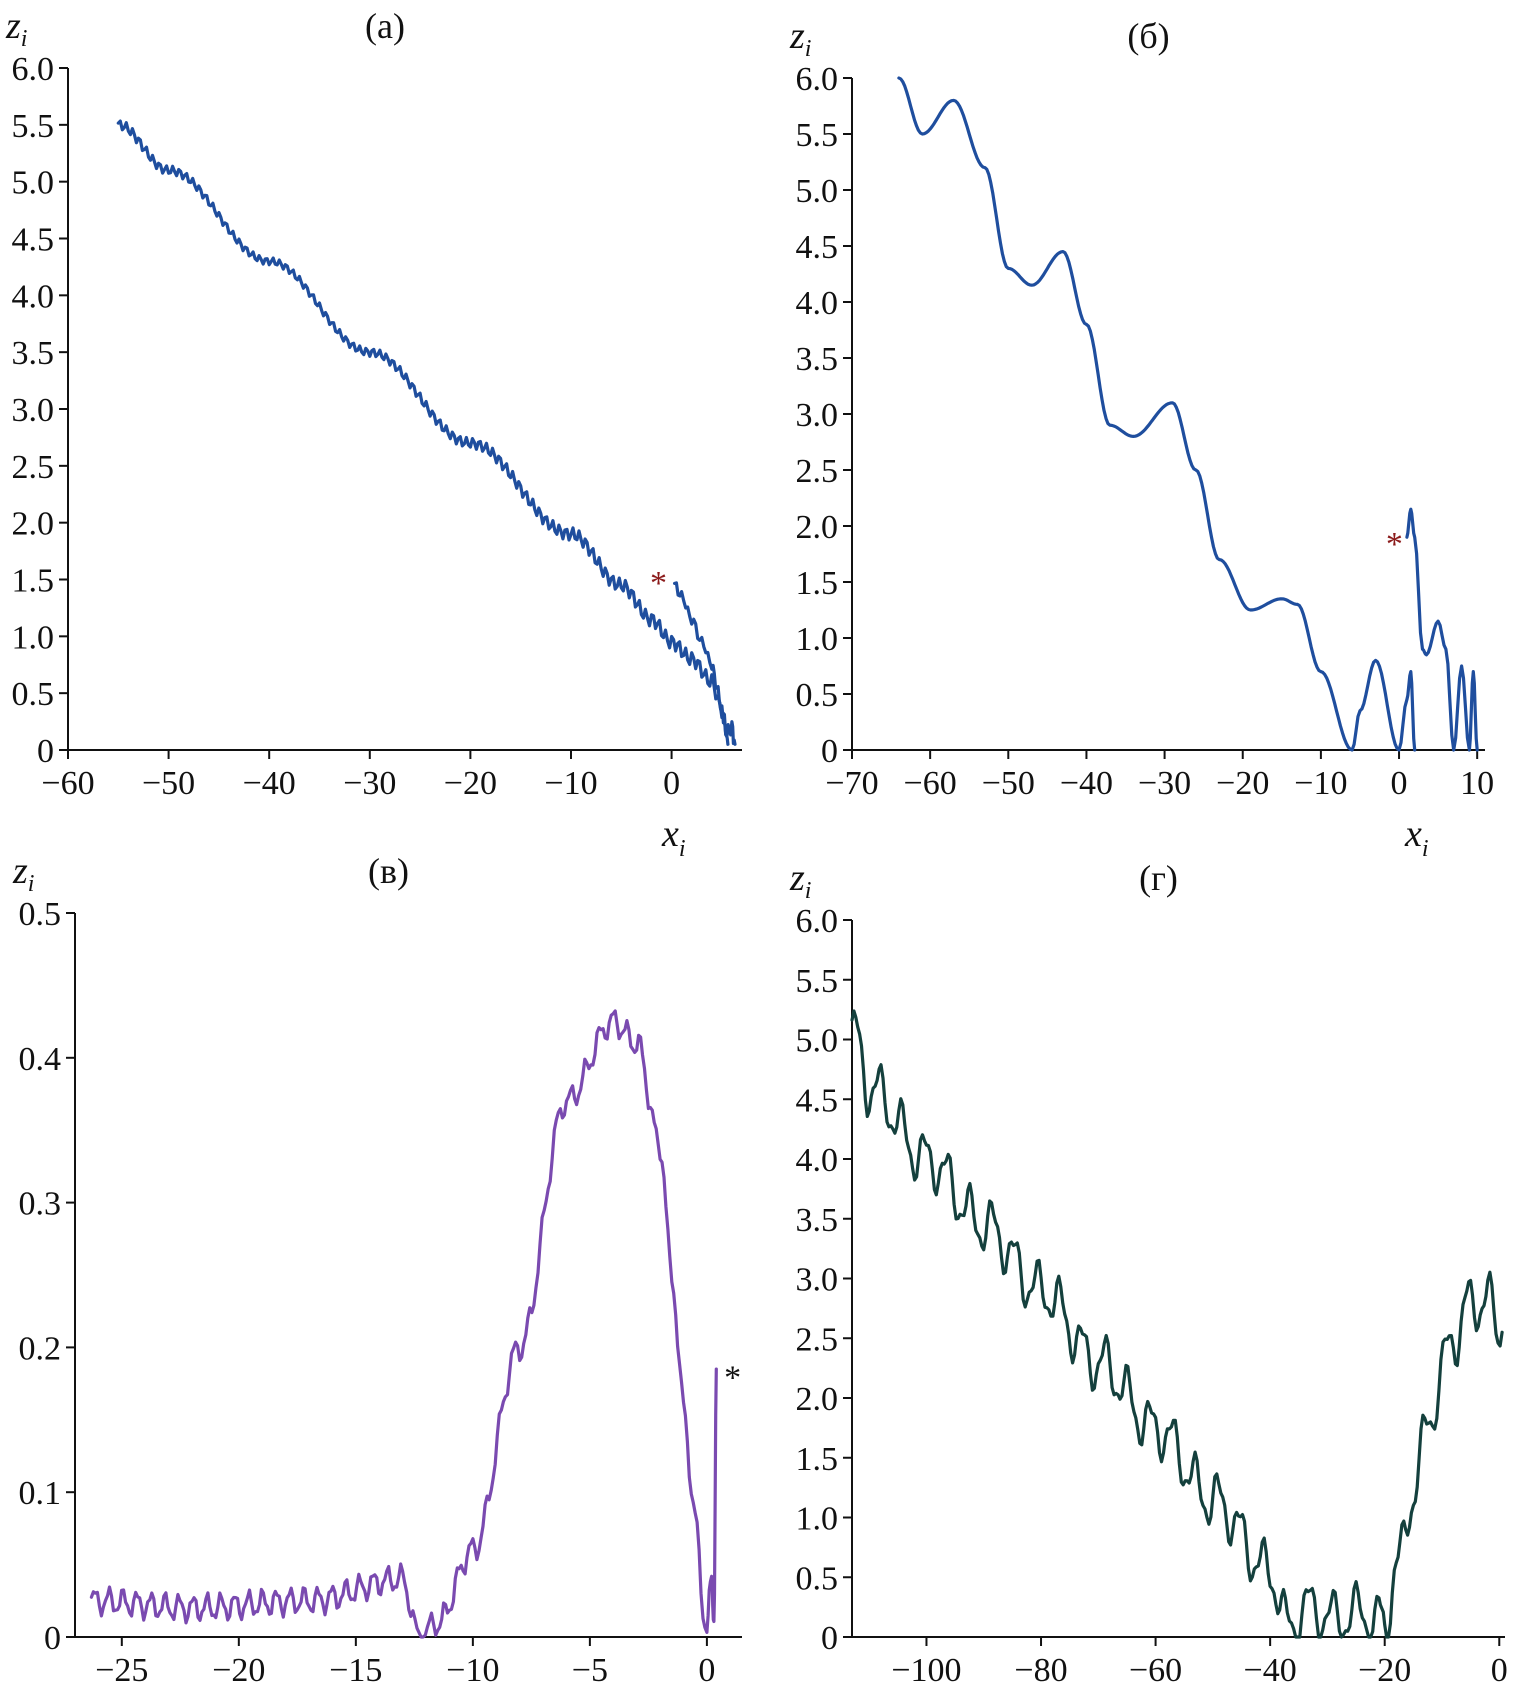 Image resolution: width=1533 pixels, height=1692 pixels. What do you see at coordinates (1158, 878) in the screenshot?
I see `panel-title: (г)` at bounding box center [1158, 878].